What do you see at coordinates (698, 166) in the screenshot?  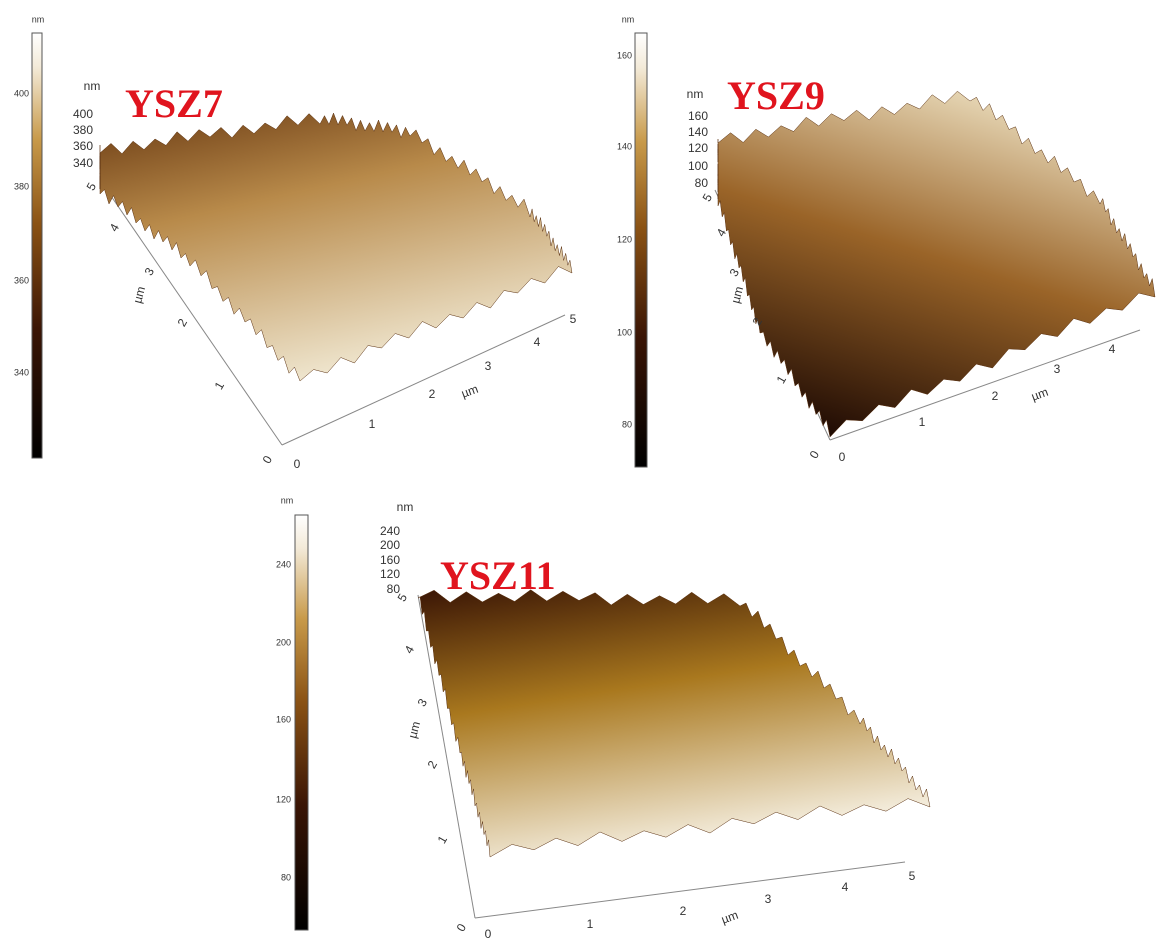 I see `z-tick: 100` at bounding box center [698, 166].